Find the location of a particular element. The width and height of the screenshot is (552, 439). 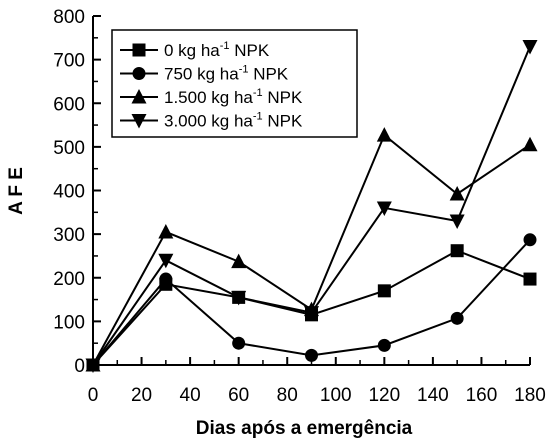

legend-label: 0 kg ha-1 NPK is located at coordinates (217, 50).